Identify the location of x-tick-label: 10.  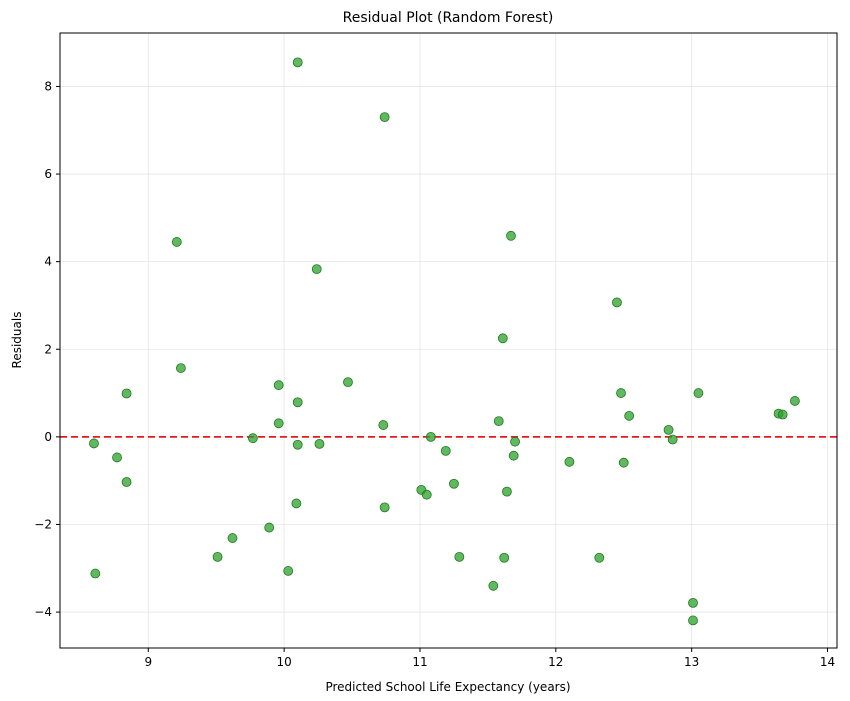
(283, 662).